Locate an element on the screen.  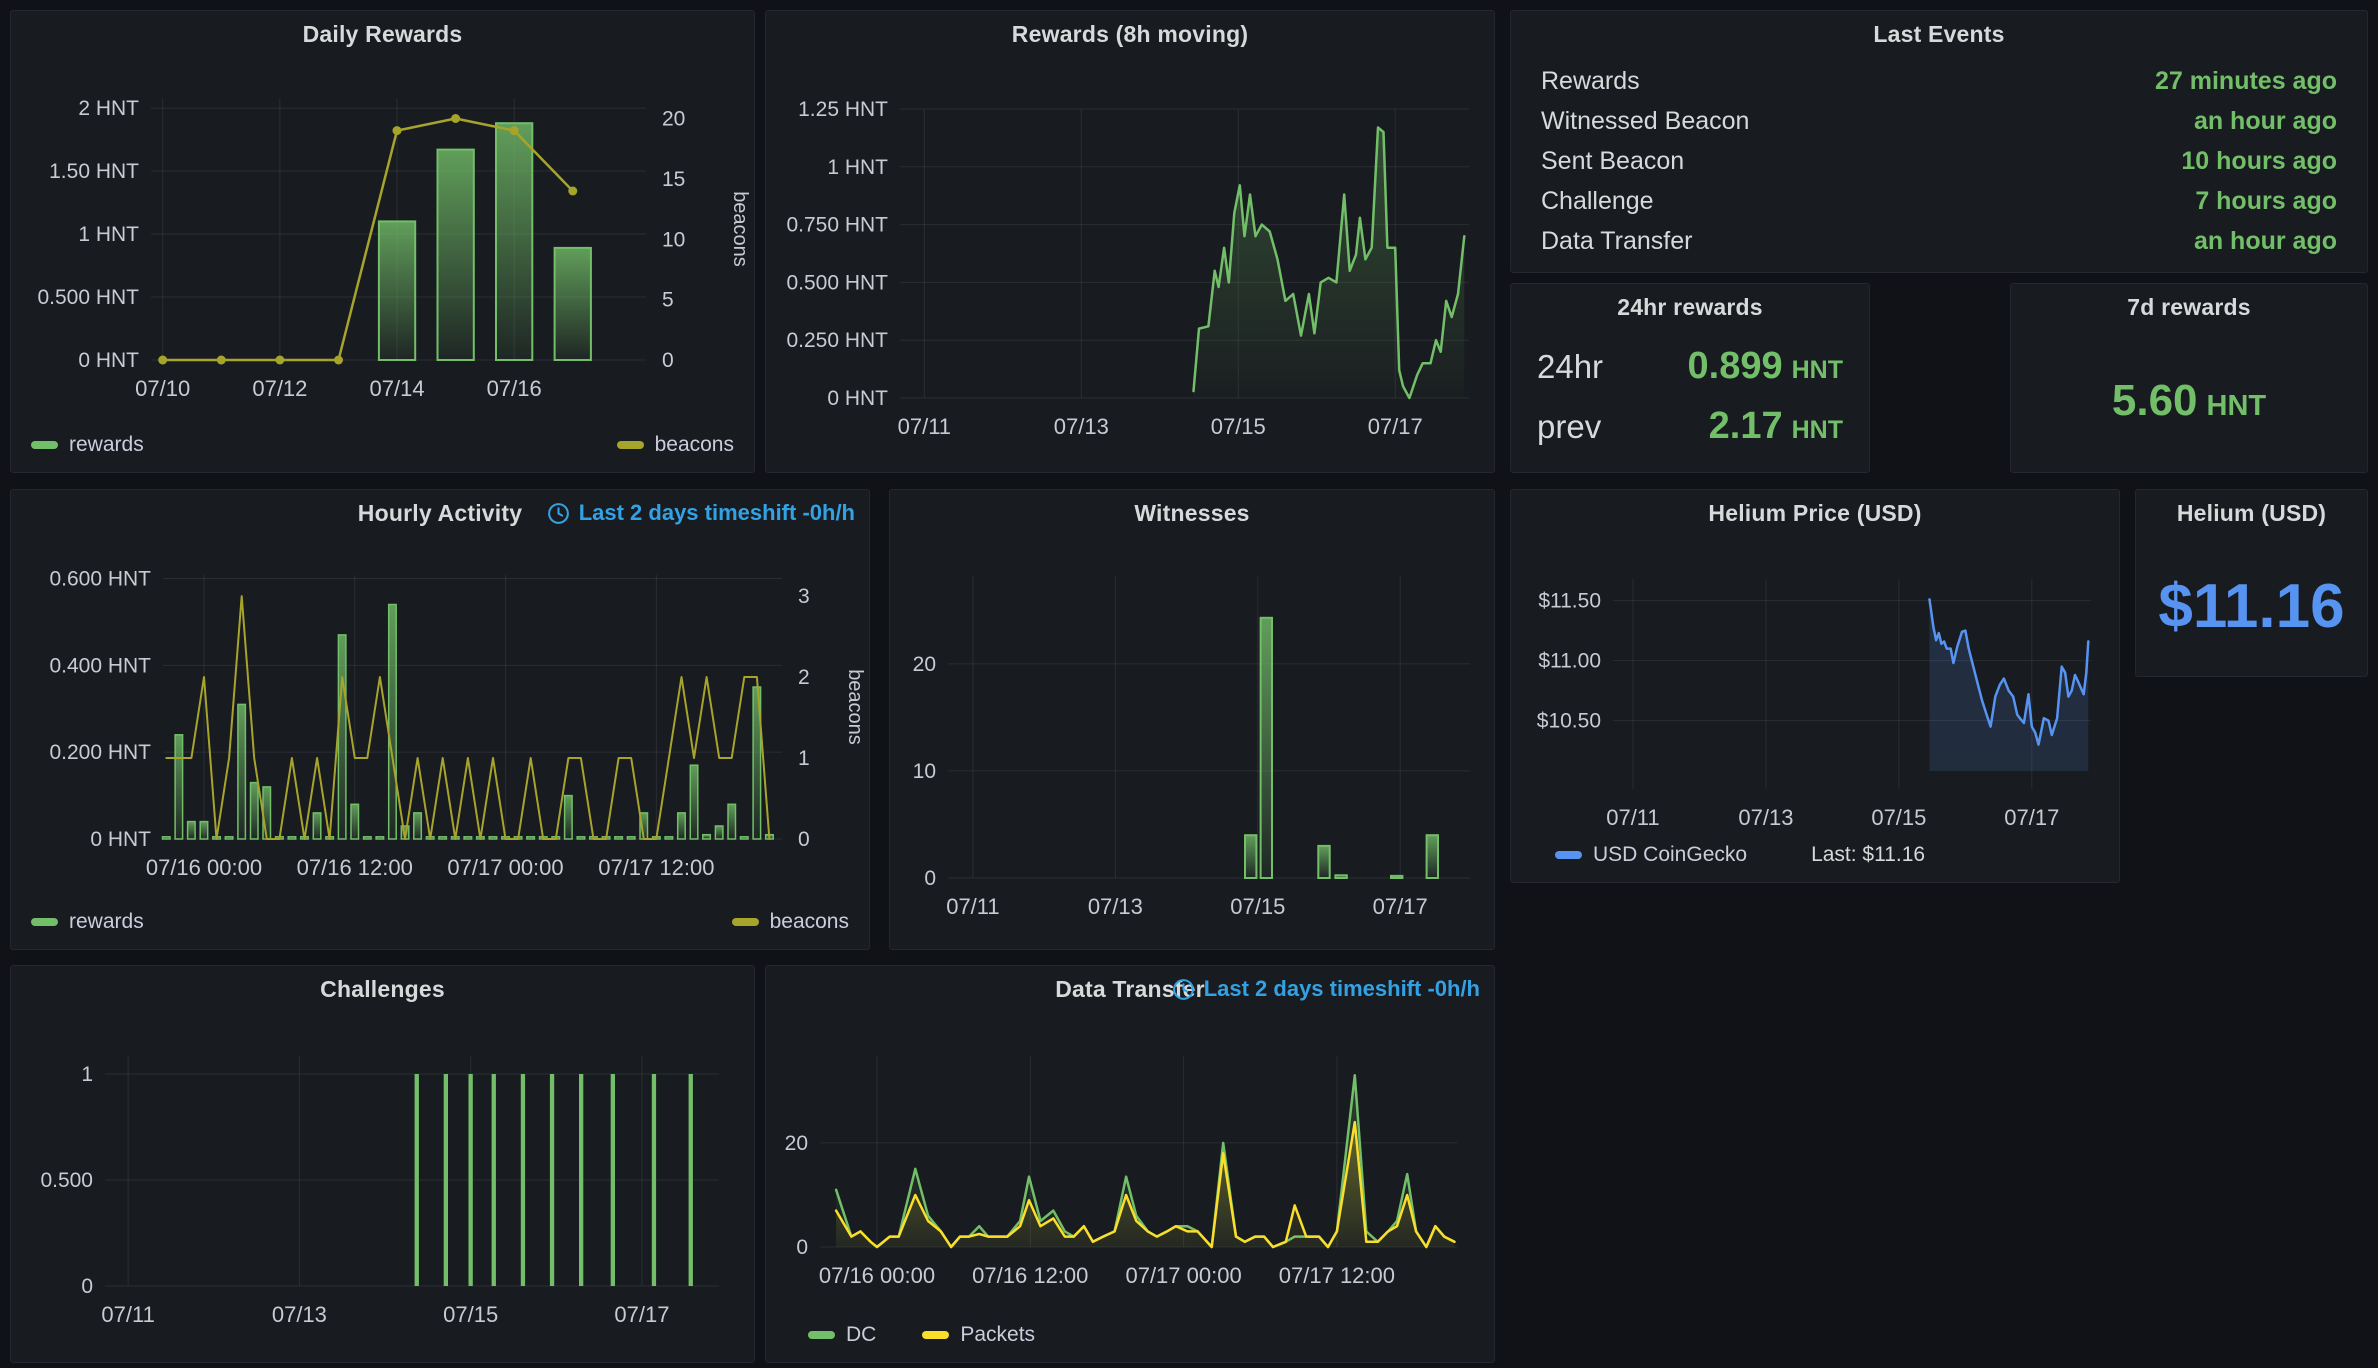
helium-price-chart: 07/11 07/13 07/15 07/17 $10.50 $11.00 $11.50 is located at coordinates (1816, 687).